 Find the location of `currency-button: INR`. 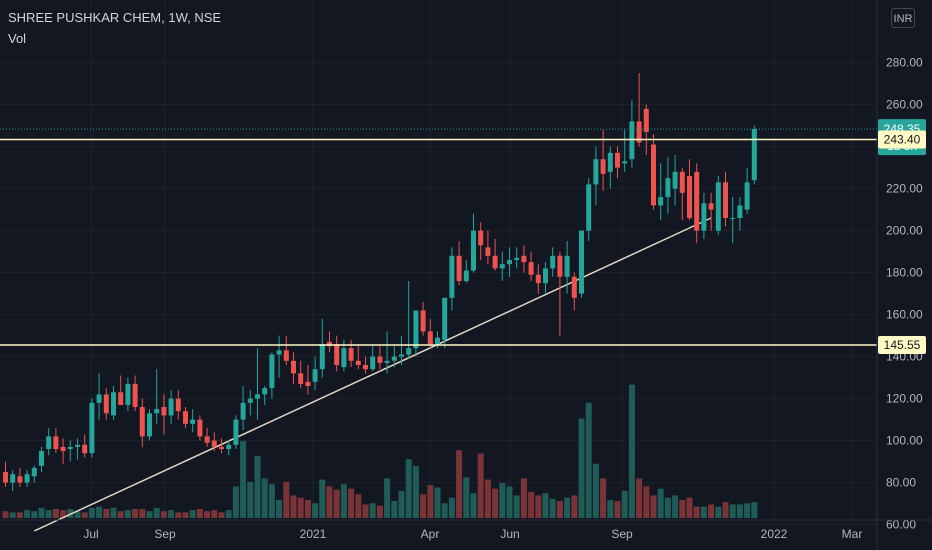

currency-button: INR is located at coordinates (903, 18).